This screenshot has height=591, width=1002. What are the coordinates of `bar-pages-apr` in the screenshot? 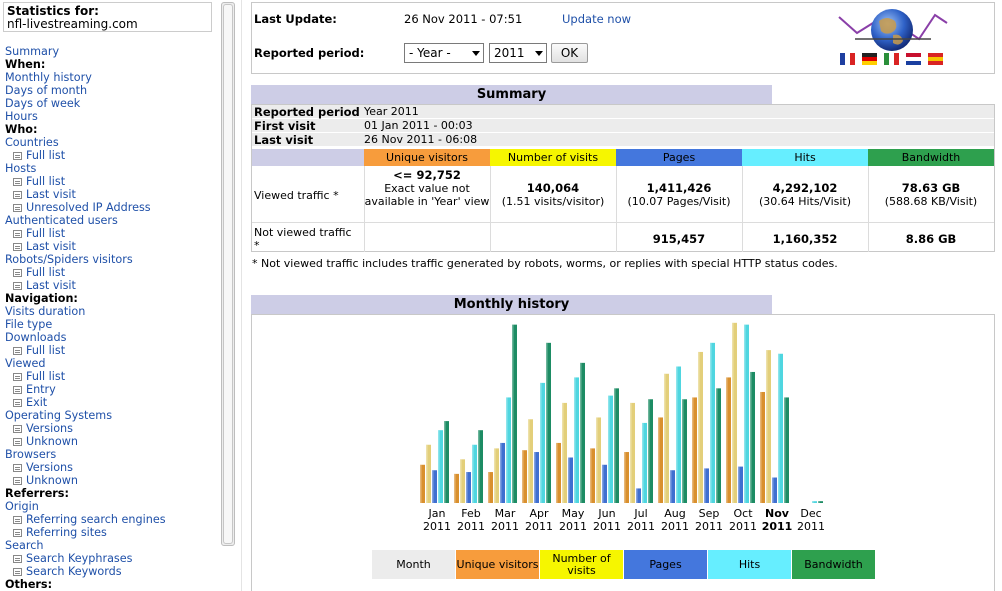 It's located at (536, 477).